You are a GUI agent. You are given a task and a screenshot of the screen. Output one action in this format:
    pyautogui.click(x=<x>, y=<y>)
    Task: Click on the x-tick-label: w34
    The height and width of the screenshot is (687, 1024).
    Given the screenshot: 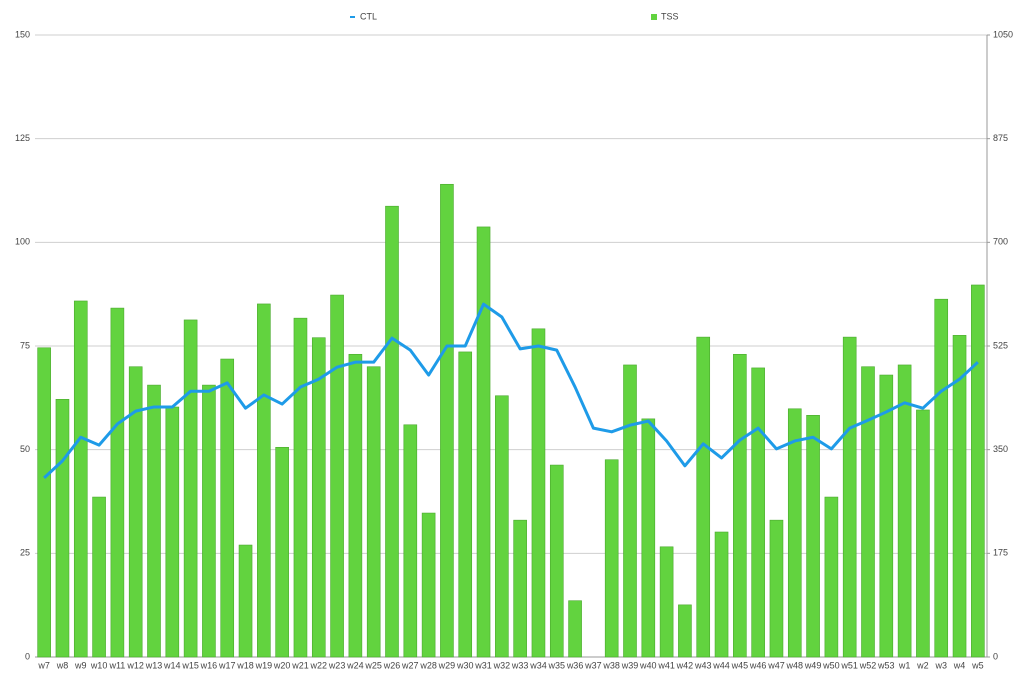 What is the action you would take?
    pyautogui.click(x=538, y=665)
    